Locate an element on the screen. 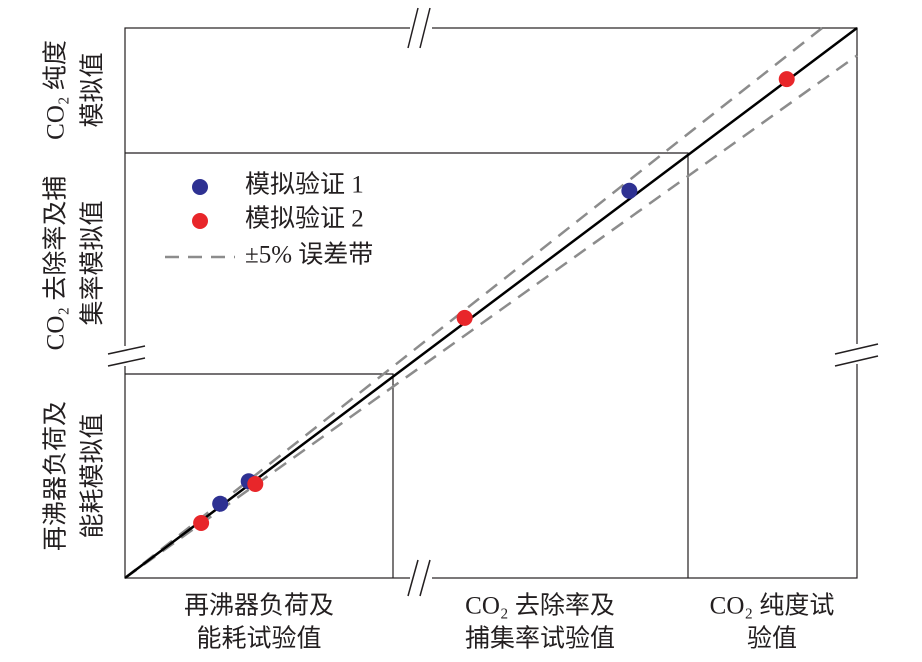 The height and width of the screenshot is (662, 922). section-box is located at coordinates (259, 475).